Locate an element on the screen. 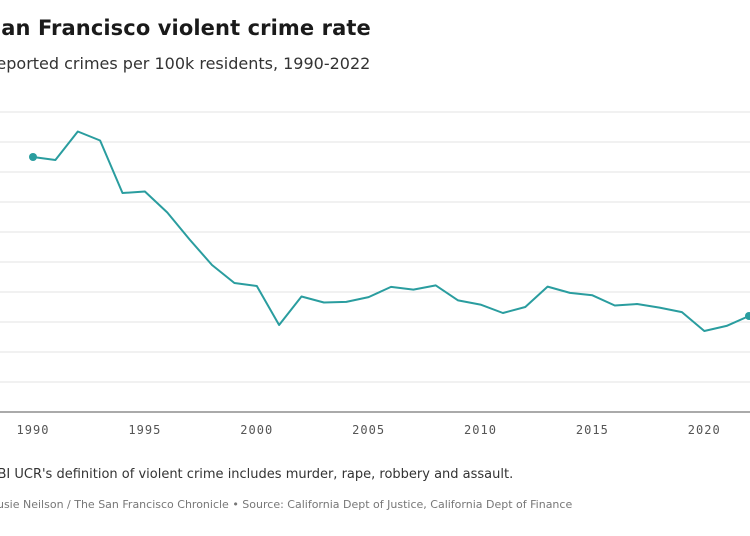  x-tick-label: 2015 is located at coordinates (592, 430).